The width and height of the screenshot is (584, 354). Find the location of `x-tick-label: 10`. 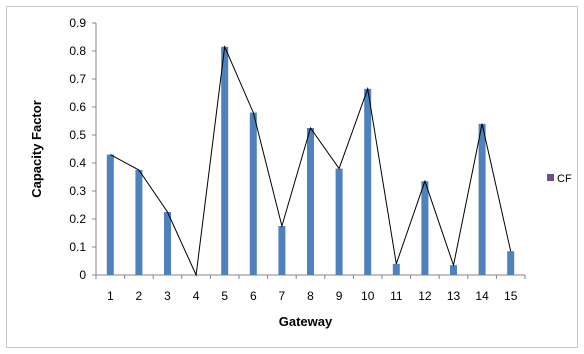

x-tick-label: 10 is located at coordinates (368, 296).